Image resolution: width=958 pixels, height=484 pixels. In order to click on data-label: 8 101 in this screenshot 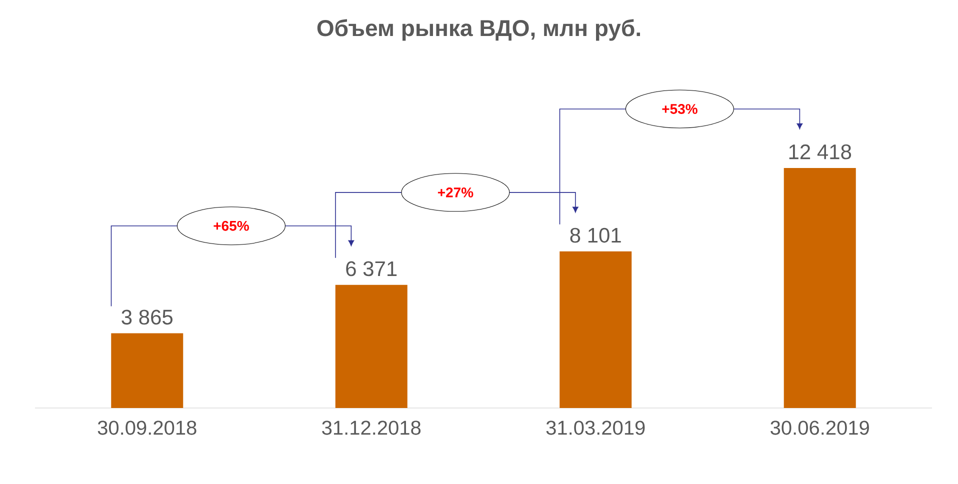, I will do `click(595, 235)`.